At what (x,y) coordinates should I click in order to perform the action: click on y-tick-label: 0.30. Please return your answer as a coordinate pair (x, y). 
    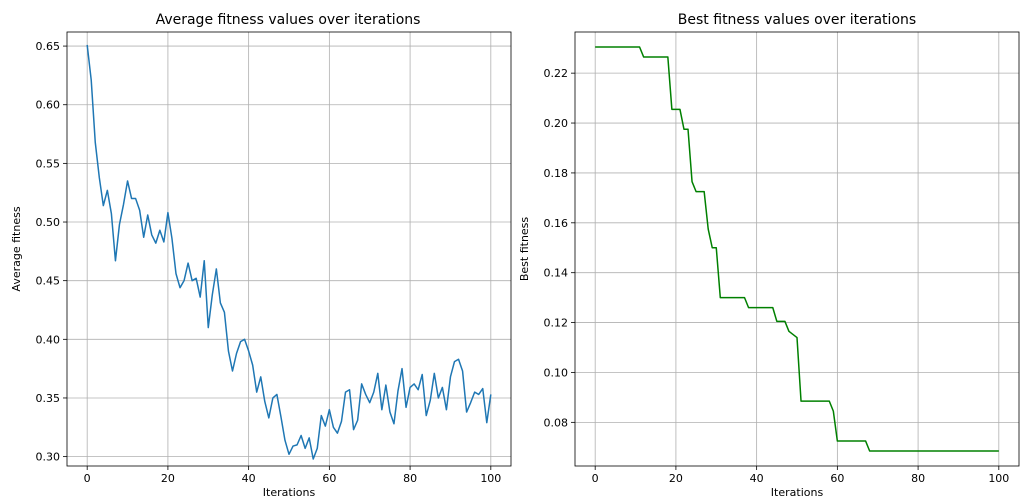
    Looking at the image, I should click on (48, 457).